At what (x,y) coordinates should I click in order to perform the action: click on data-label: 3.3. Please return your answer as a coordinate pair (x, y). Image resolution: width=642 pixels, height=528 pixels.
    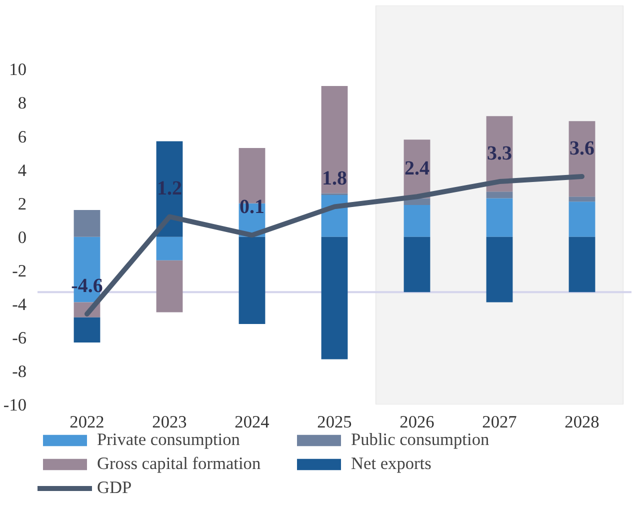
    Looking at the image, I should click on (499, 153).